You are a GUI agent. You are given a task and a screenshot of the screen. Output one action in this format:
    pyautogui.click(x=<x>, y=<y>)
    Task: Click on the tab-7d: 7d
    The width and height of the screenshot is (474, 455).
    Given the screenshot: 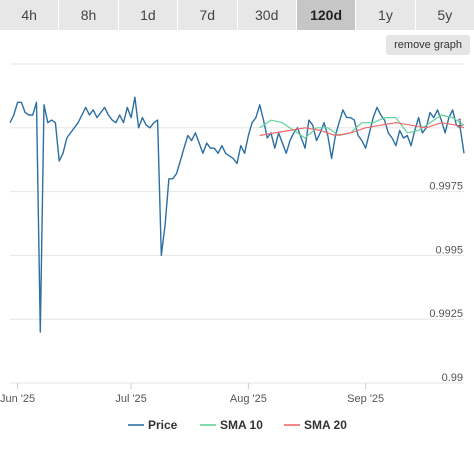 What is the action you would take?
    pyautogui.click(x=208, y=15)
    